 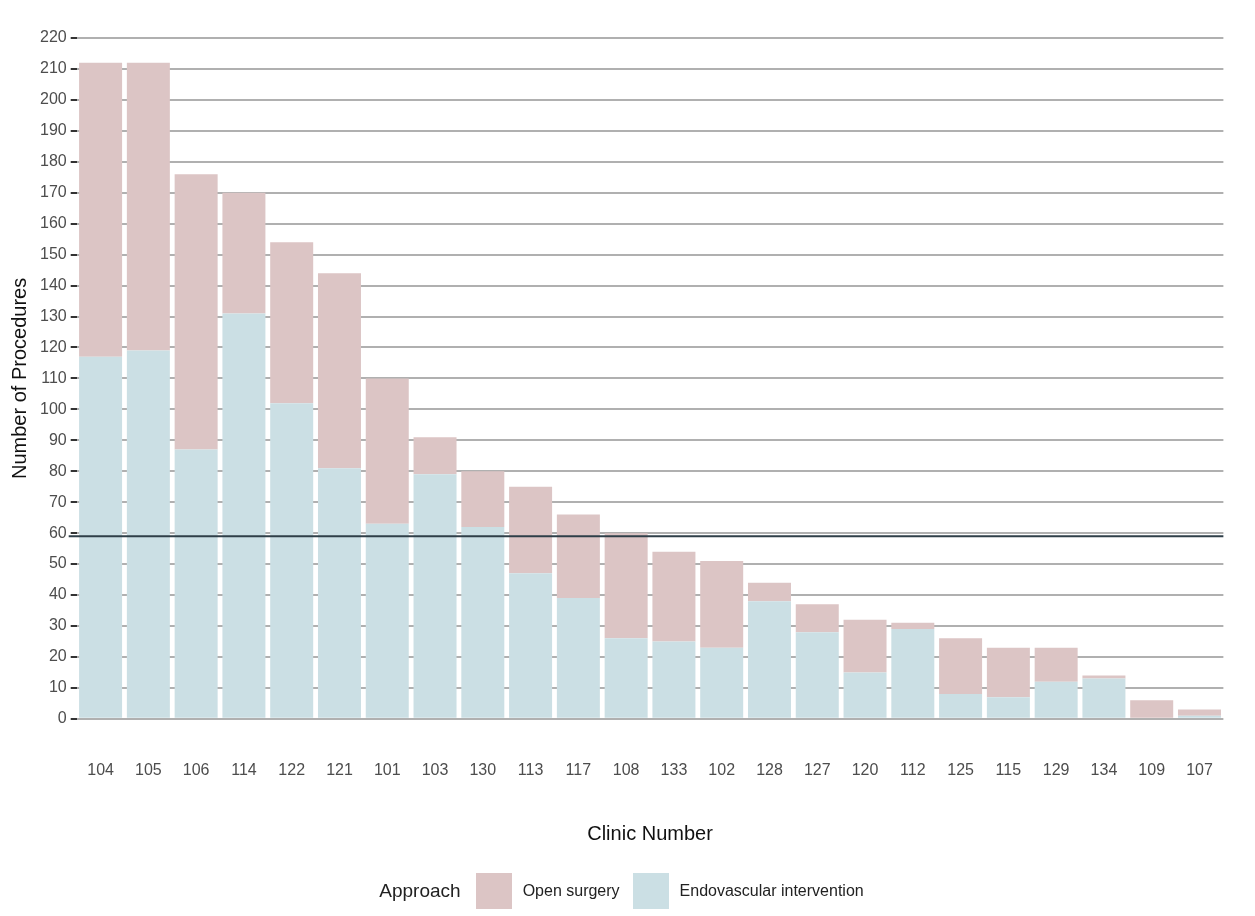 I want to click on x-tick-label: 129, so click(x=1056, y=769).